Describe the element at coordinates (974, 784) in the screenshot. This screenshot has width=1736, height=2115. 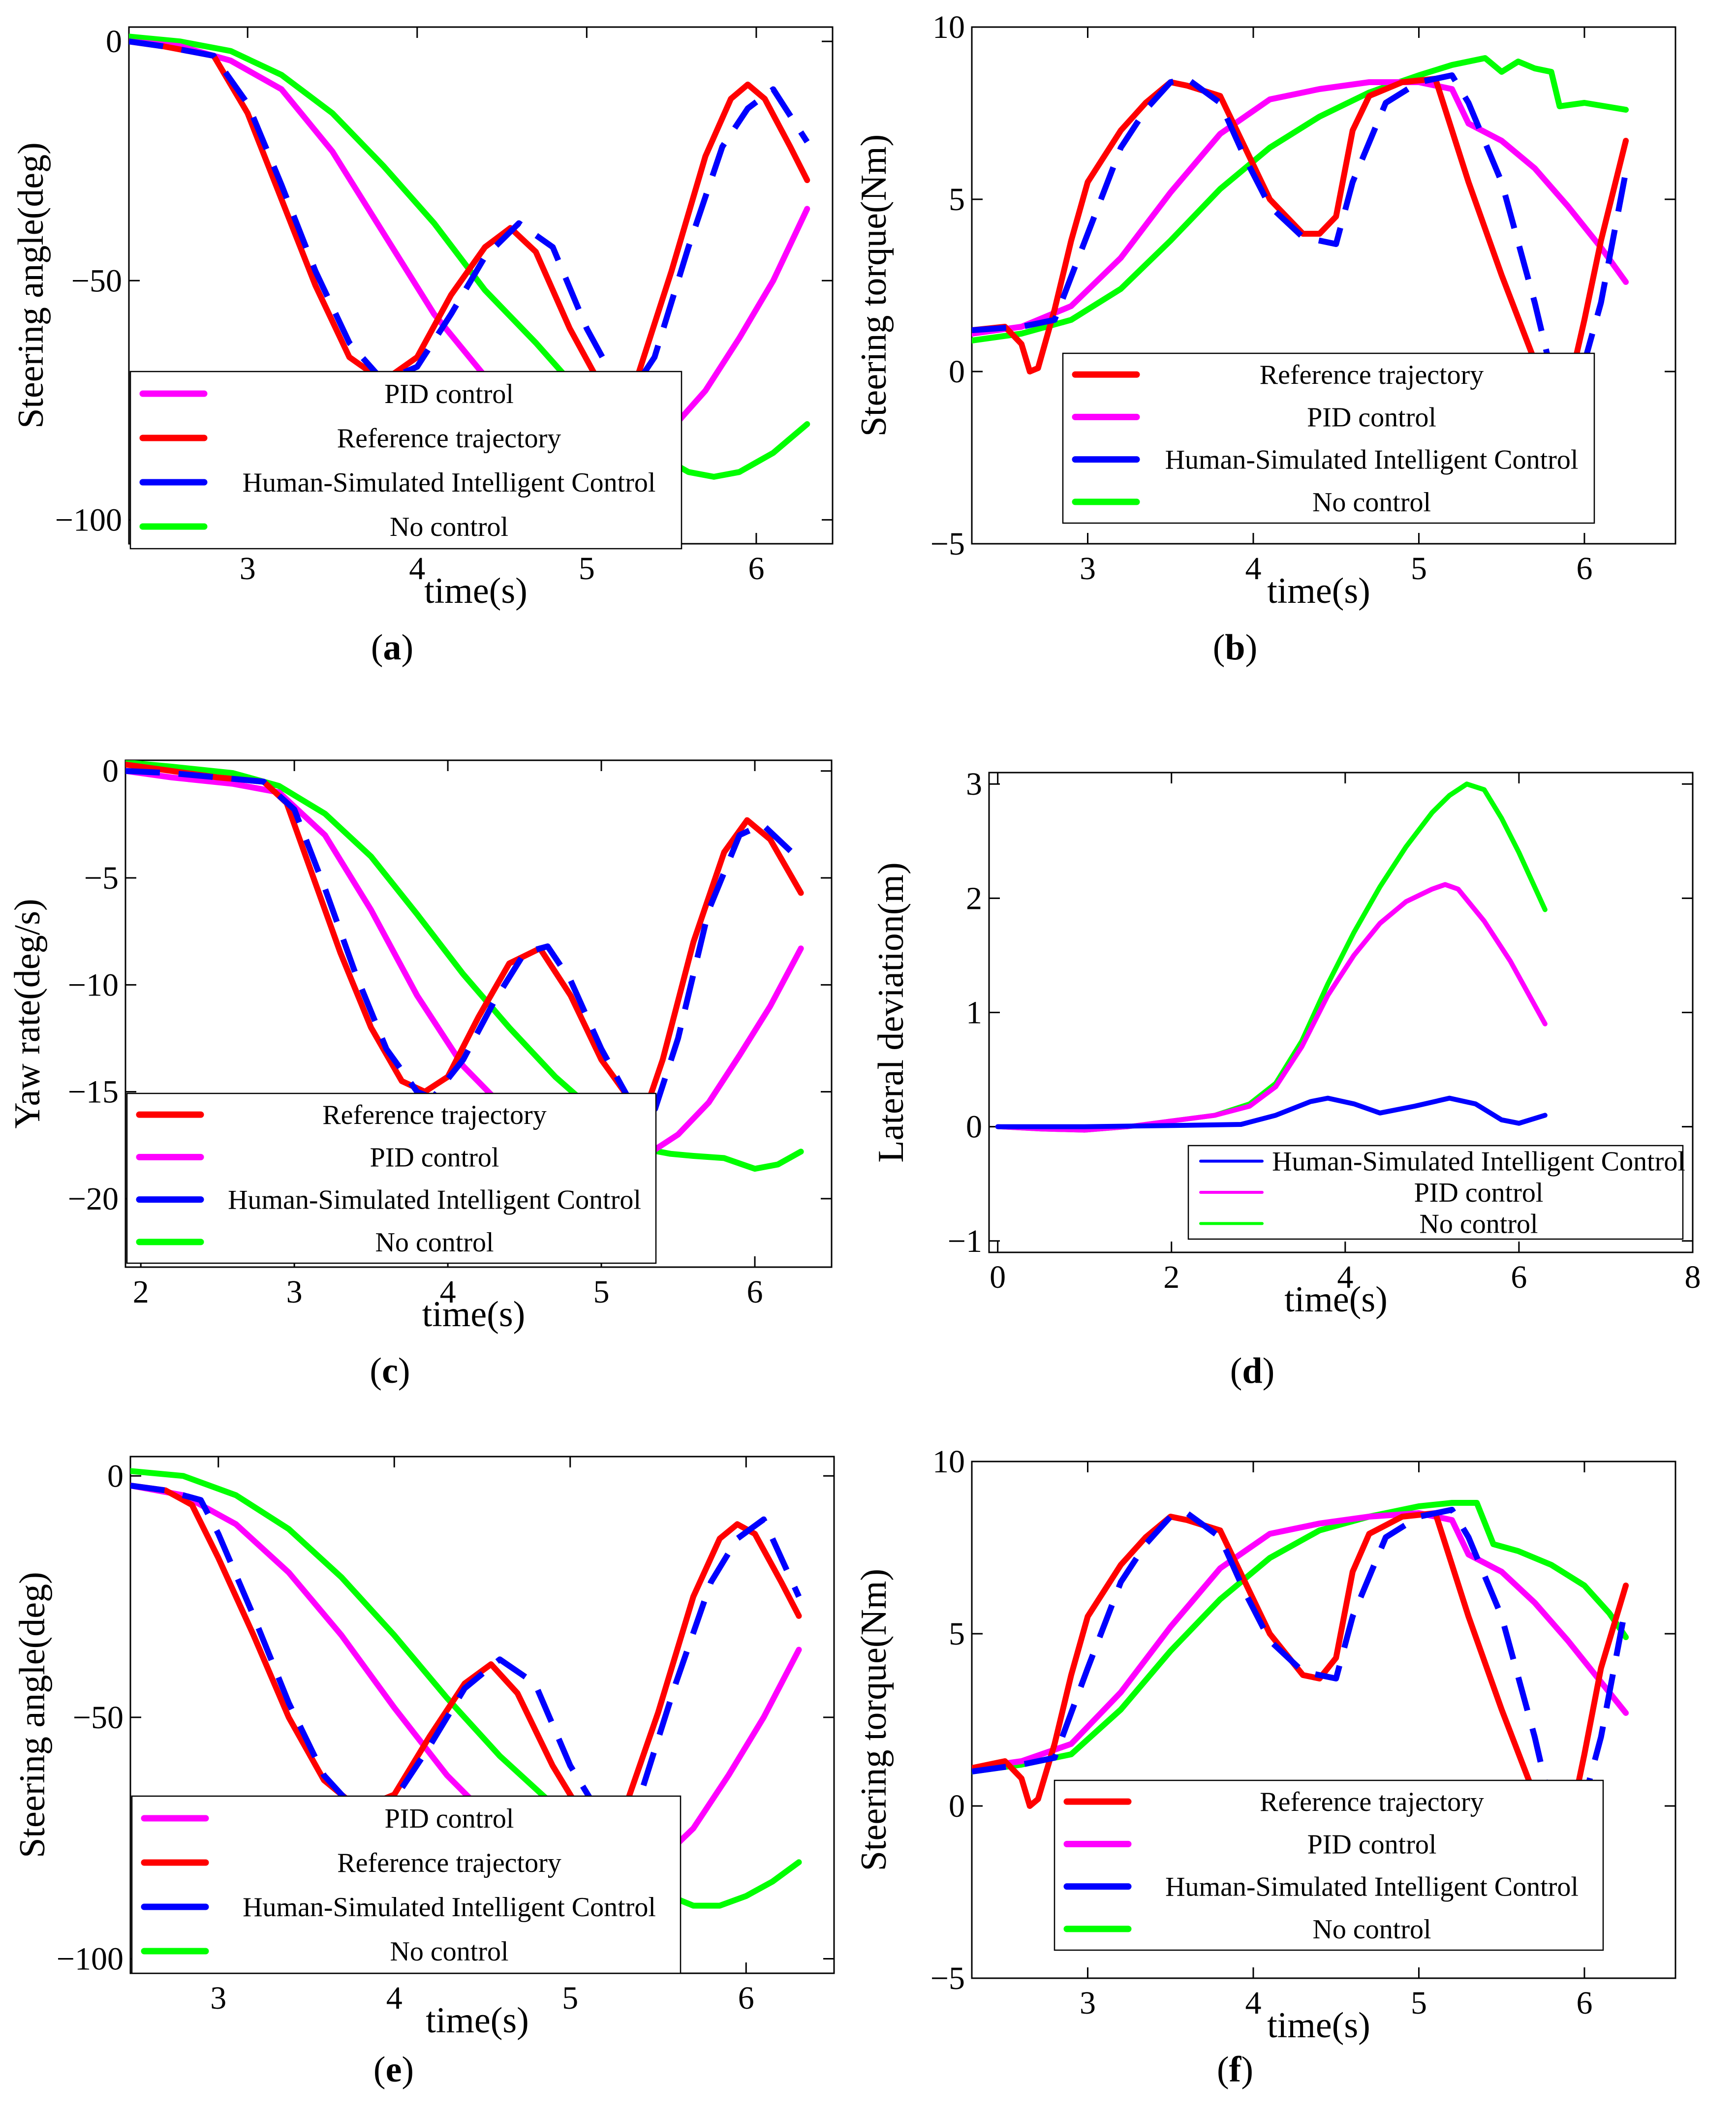
I see `y-tick-label: 3` at that location.